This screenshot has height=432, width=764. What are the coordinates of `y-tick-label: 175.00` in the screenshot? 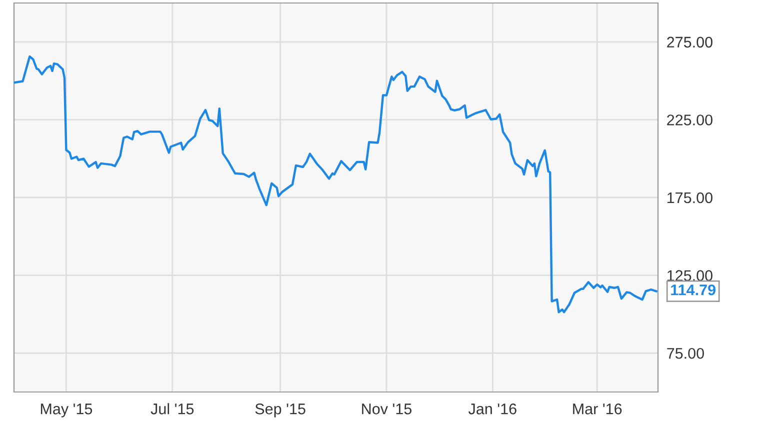 It's located at (690, 198).